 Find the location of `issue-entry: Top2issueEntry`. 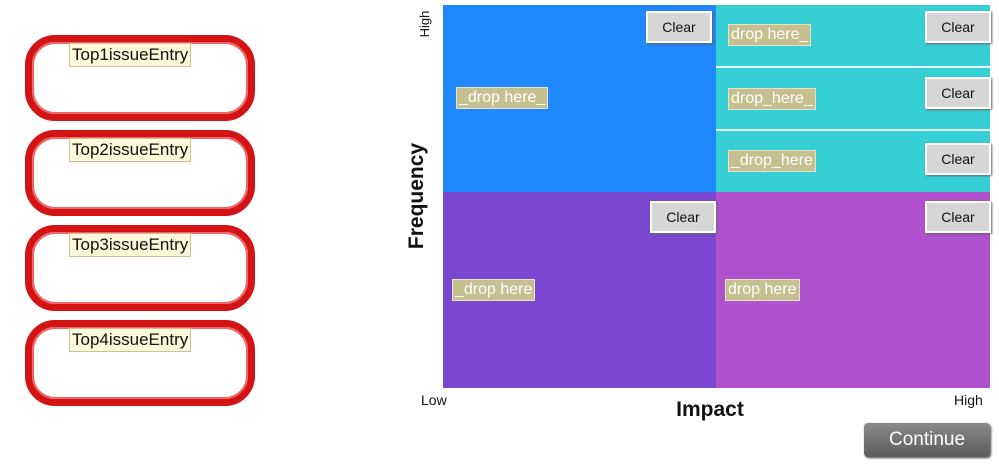

issue-entry: Top2issueEntry is located at coordinates (130, 150).